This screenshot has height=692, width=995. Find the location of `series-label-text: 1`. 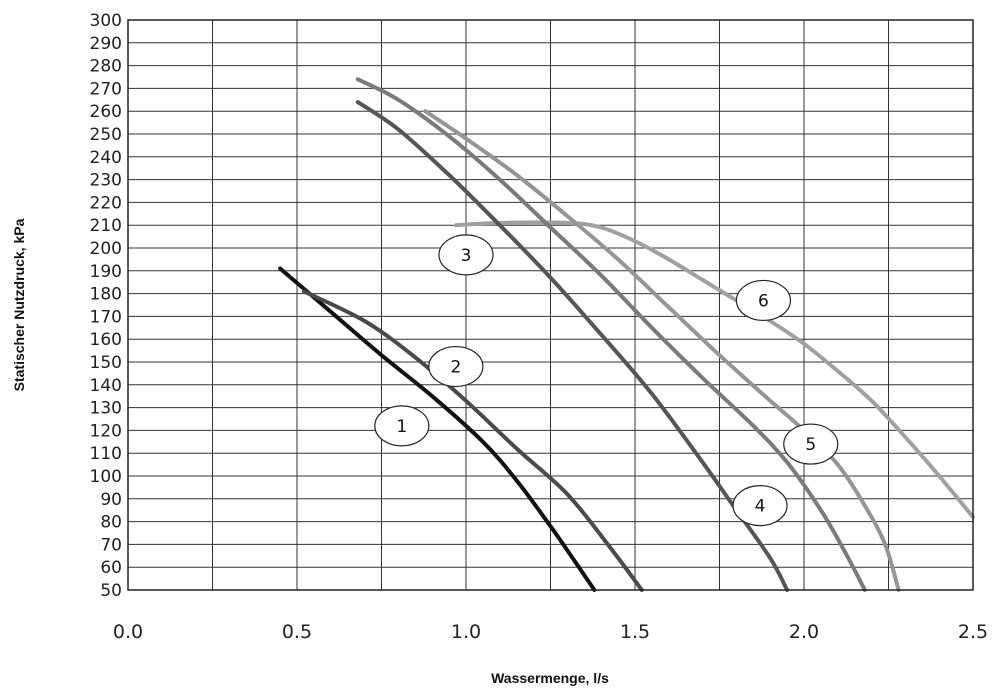

series-label-text: 1 is located at coordinates (401, 427).